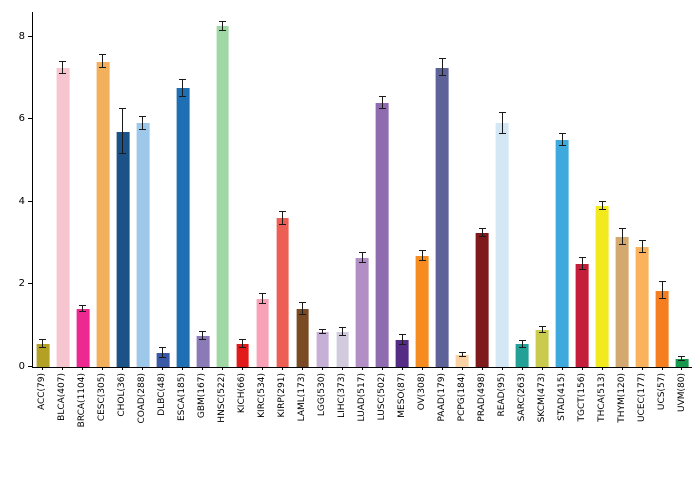  Describe the element at coordinates (222, 426) in the screenshot. I see `x-label-cell: HNSC(522)` at that location.